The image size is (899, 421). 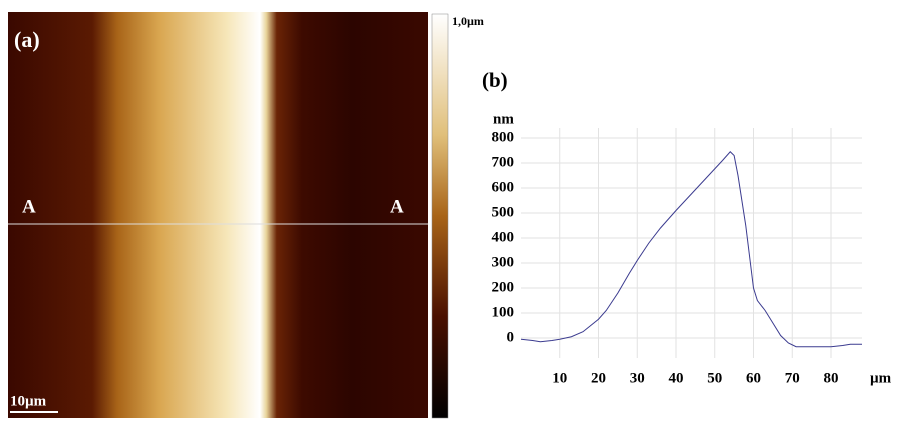 I want to click on x-tick-label: 60, so click(x=753, y=378).